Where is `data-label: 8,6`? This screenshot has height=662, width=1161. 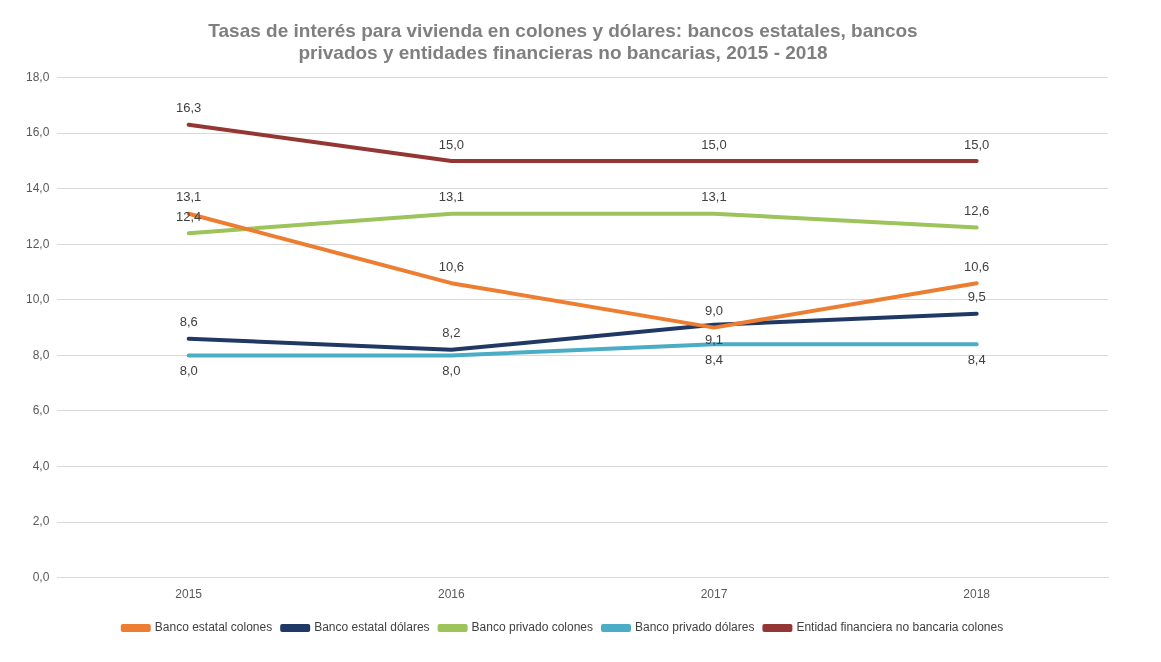
data-label: 8,6 is located at coordinates (188, 322).